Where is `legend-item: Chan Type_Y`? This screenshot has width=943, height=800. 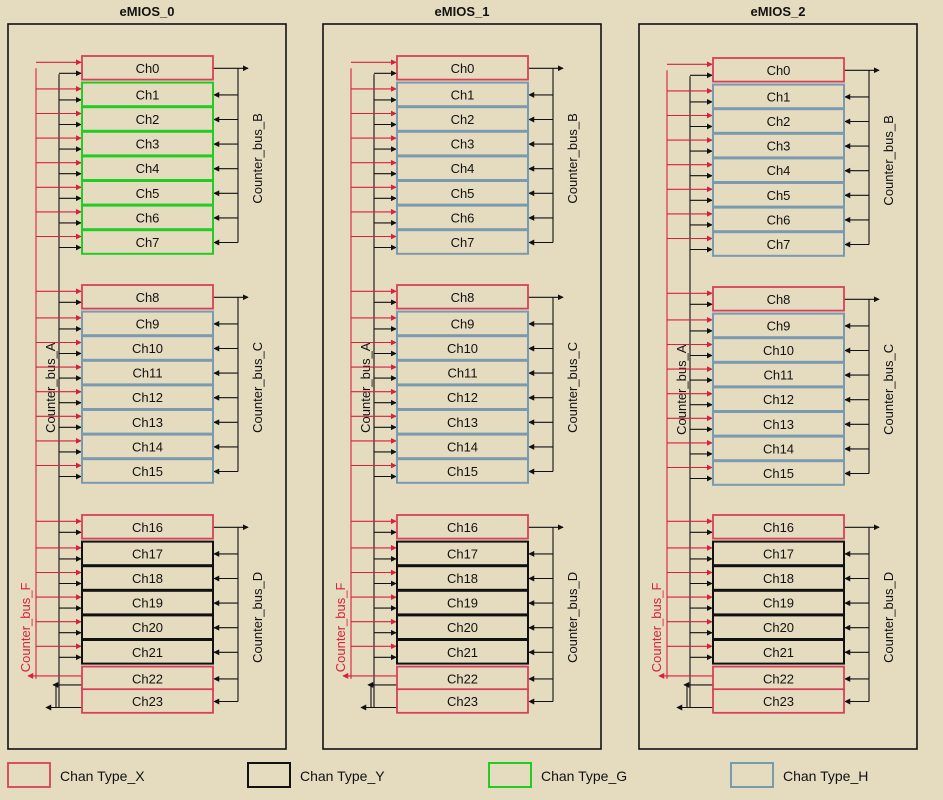 legend-item: Chan Type_Y is located at coordinates (316, 775).